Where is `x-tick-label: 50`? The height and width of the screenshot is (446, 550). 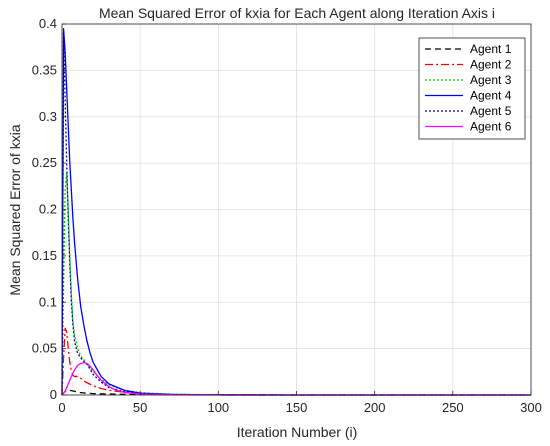 x-tick-label: 50 is located at coordinates (140, 407).